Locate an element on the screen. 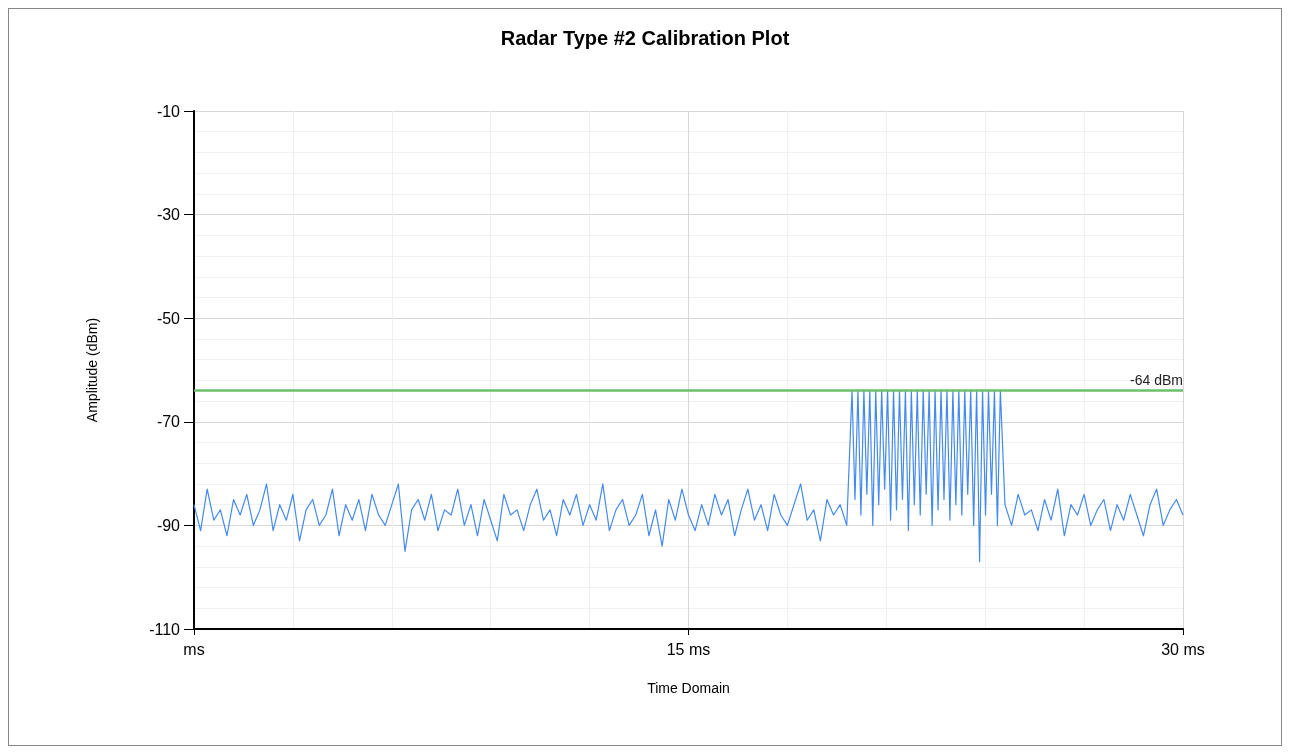  y-tick-label: -90 is located at coordinates (168, 525).